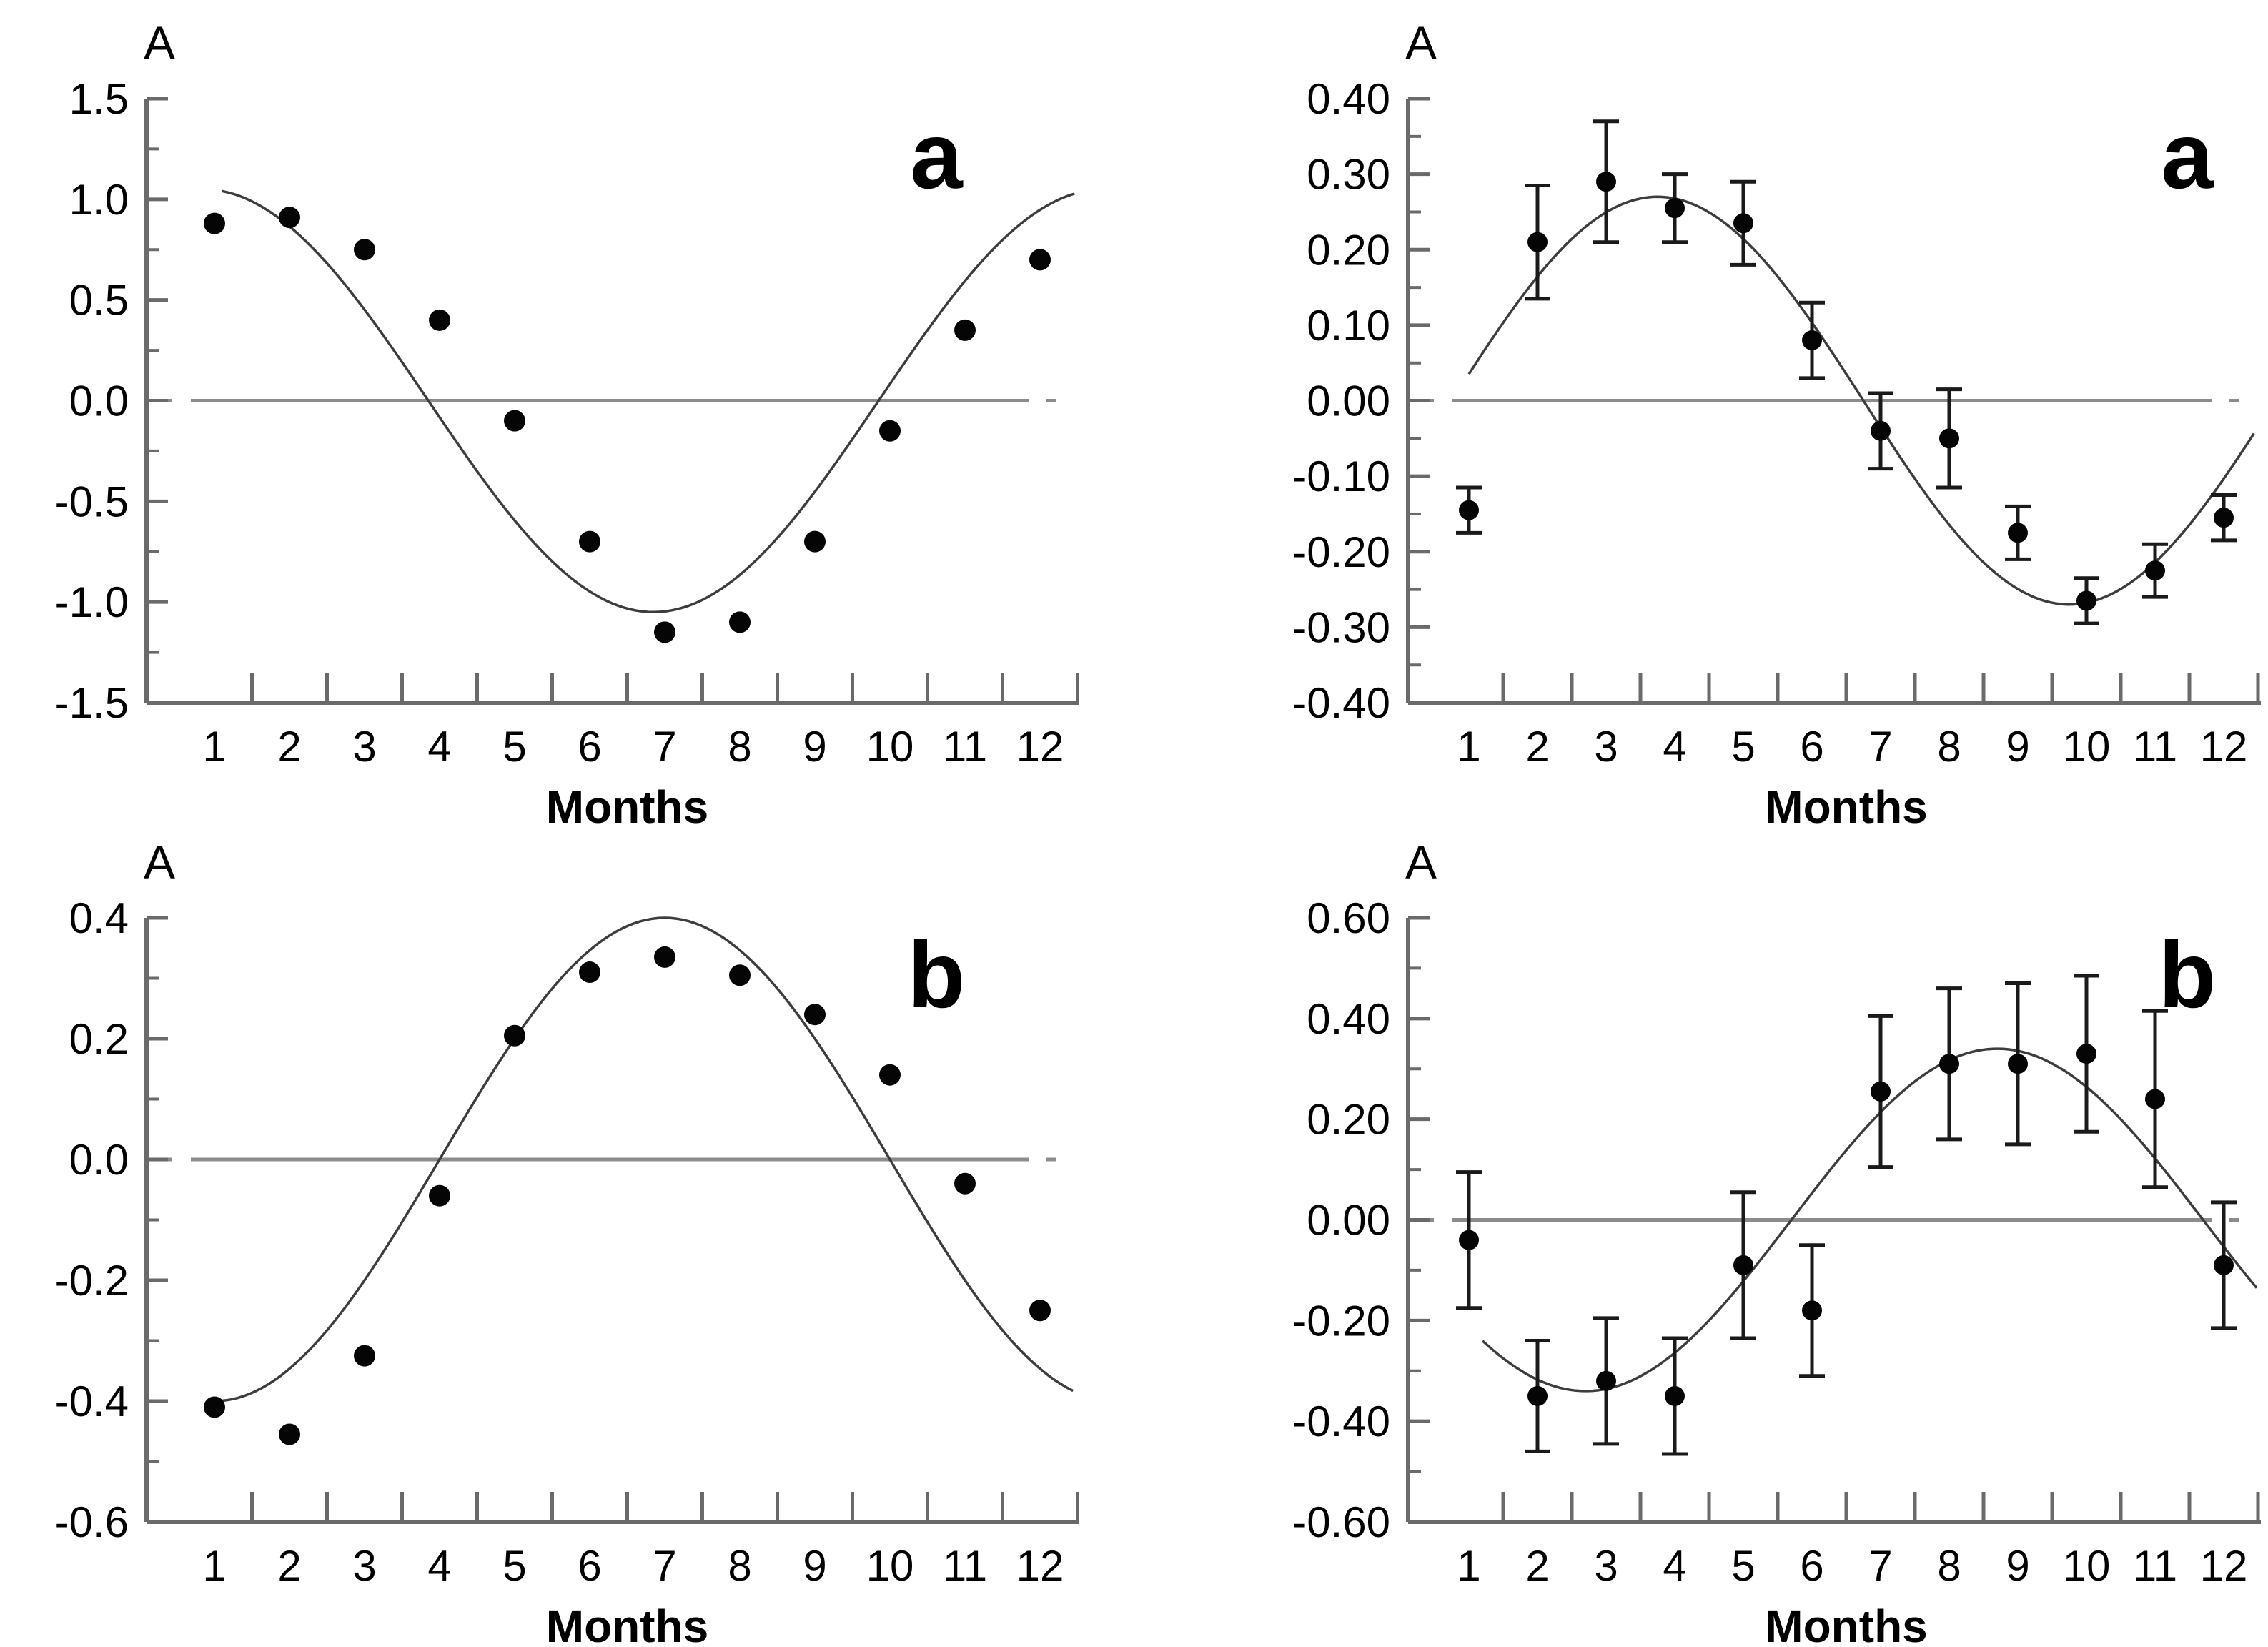 This screenshot has width=2268, height=1647. Describe the element at coordinates (92, 1401) in the screenshot. I see `y-tick-label: -0.4` at that location.